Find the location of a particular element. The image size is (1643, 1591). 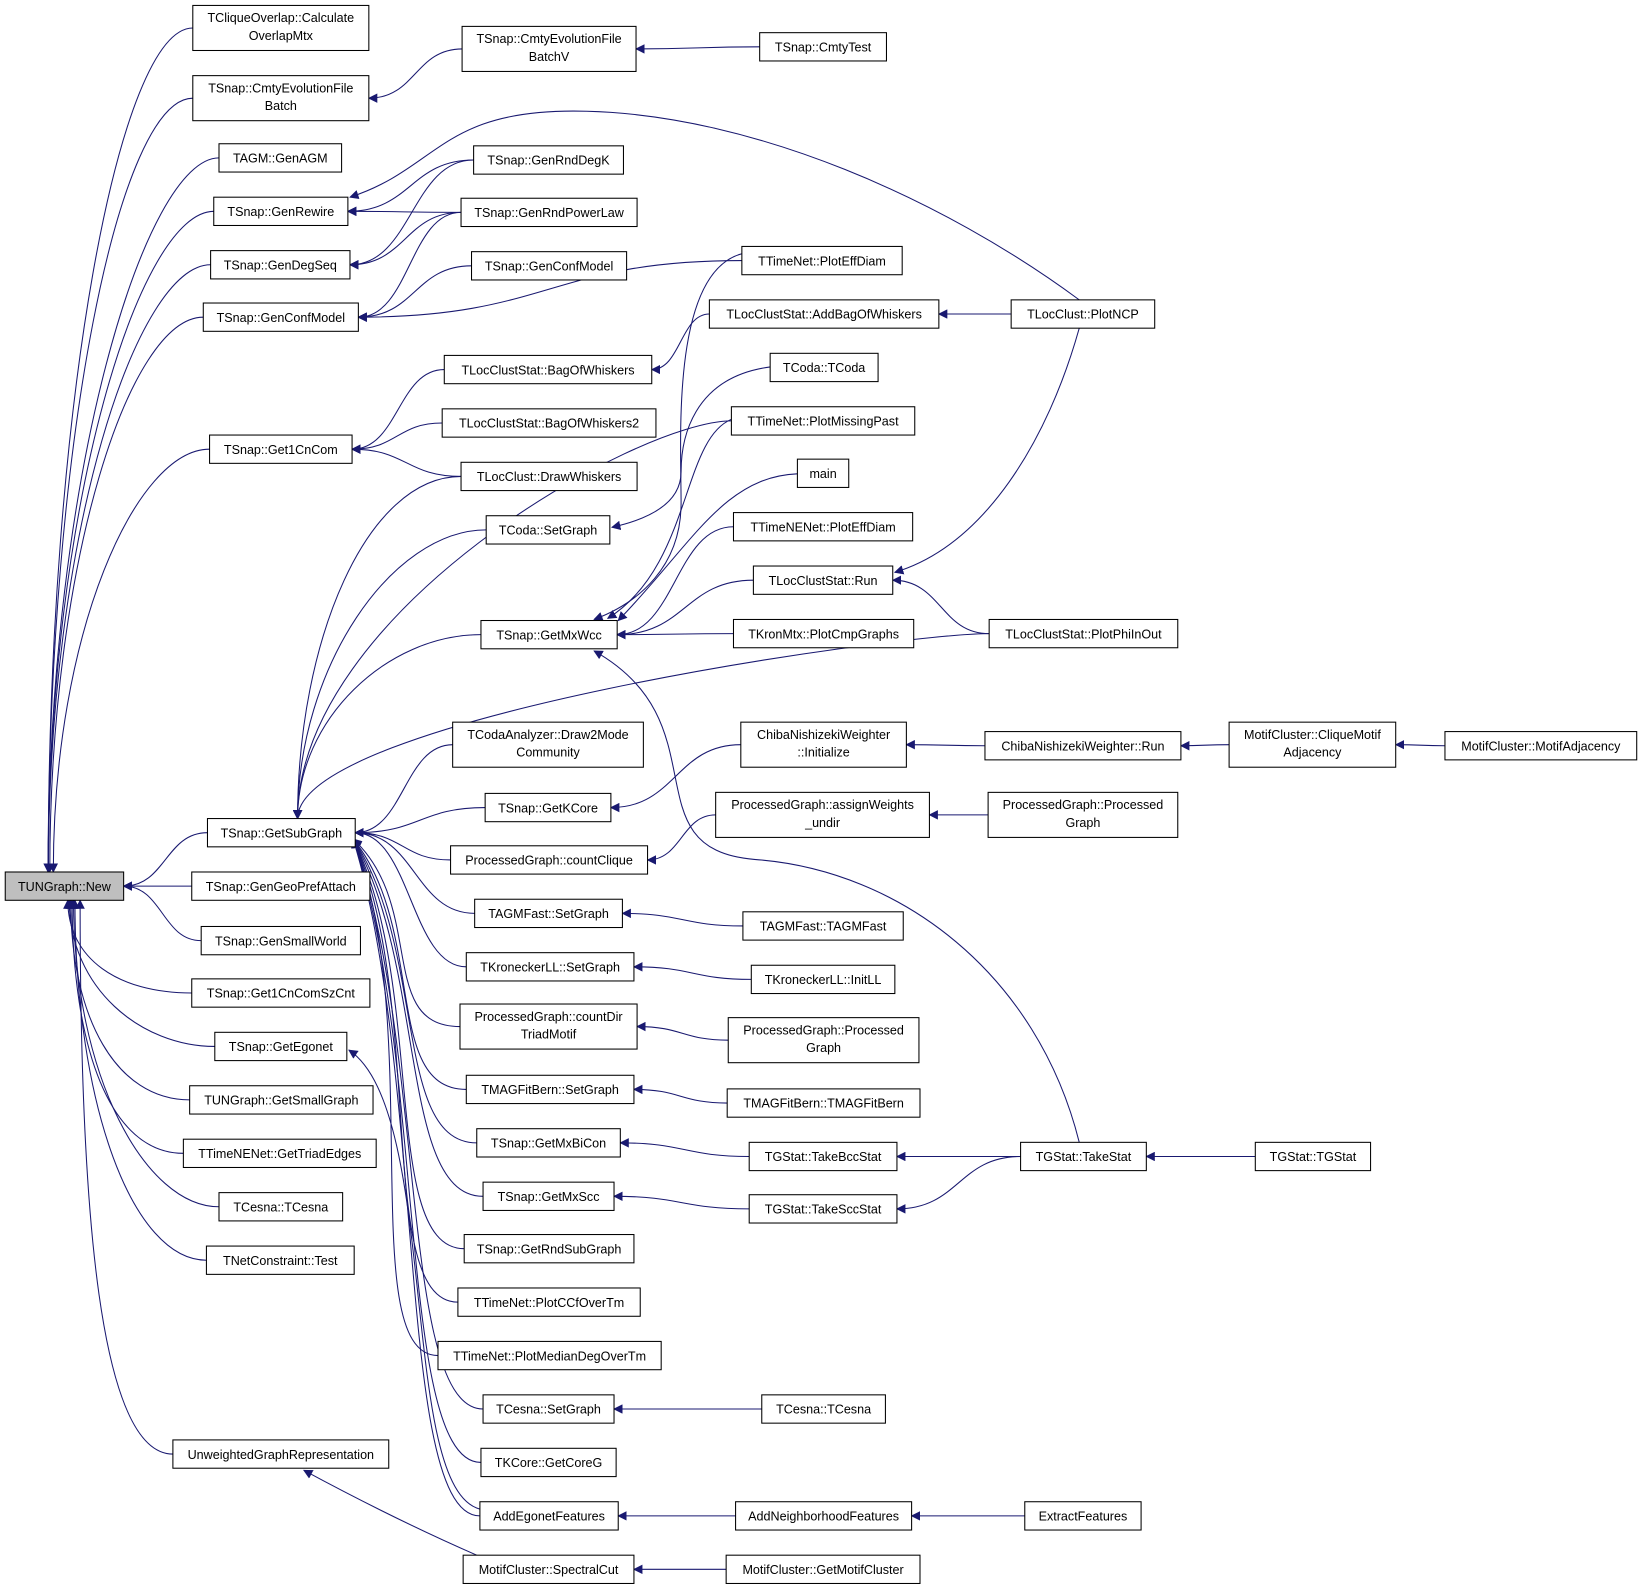

node-tsnap-get1cncomszcnt: TSnap::Get1CnComSzCnt is located at coordinates (281, 993).